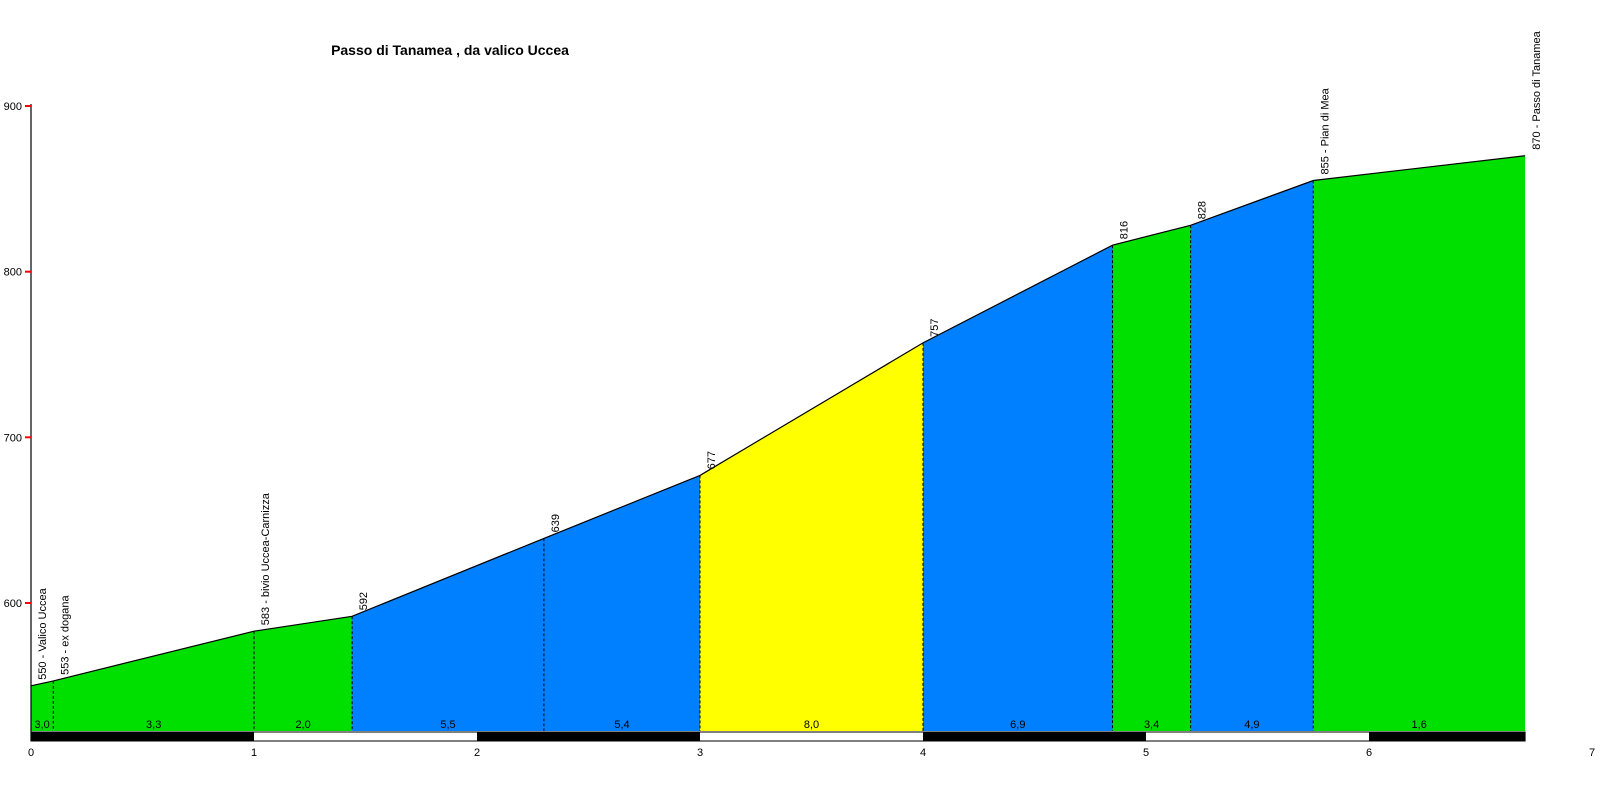 This screenshot has width=1600, height=800. I want to click on gradient-label: 4,9, so click(1251, 725).